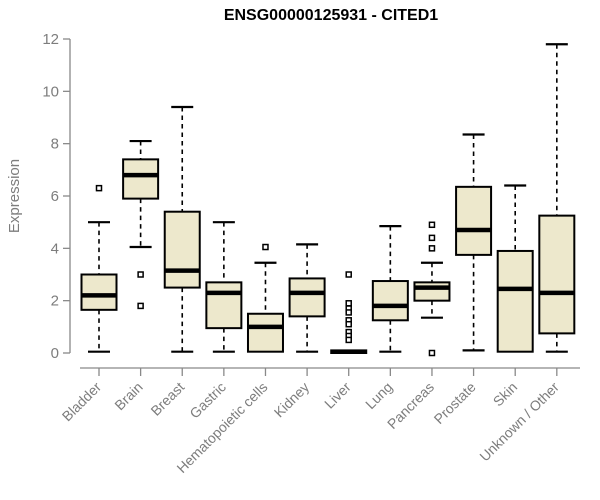 This screenshot has height=500, width=600. Describe the element at coordinates (292, 400) in the screenshot. I see `x-tick-label: Kidney` at that location.